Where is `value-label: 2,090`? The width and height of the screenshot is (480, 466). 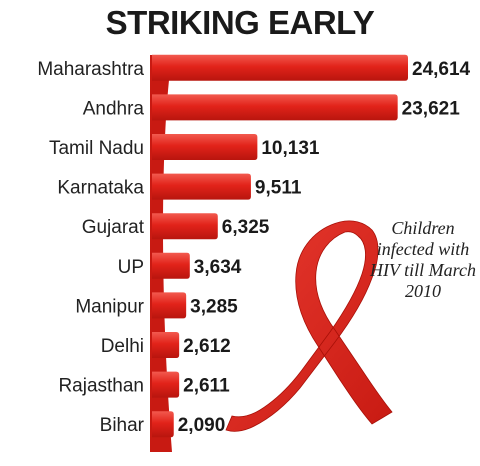
value-label: 2,090 is located at coordinates (202, 425).